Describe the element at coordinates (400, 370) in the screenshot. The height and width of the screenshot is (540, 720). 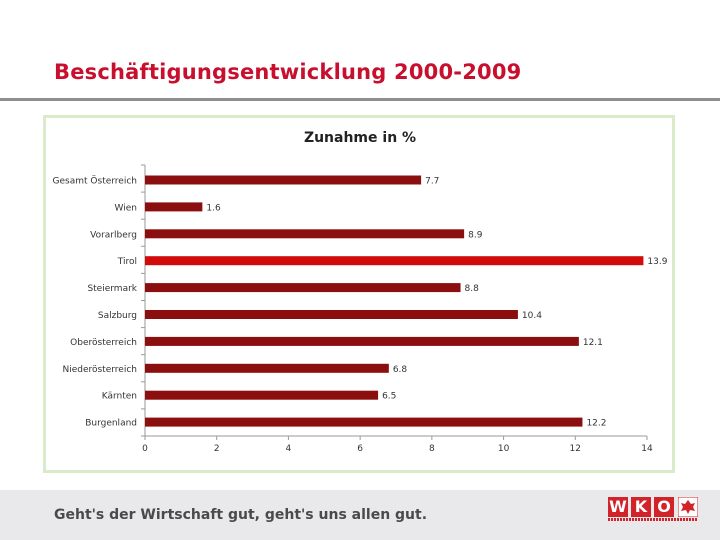
I see `value-label: 6.8` at that location.